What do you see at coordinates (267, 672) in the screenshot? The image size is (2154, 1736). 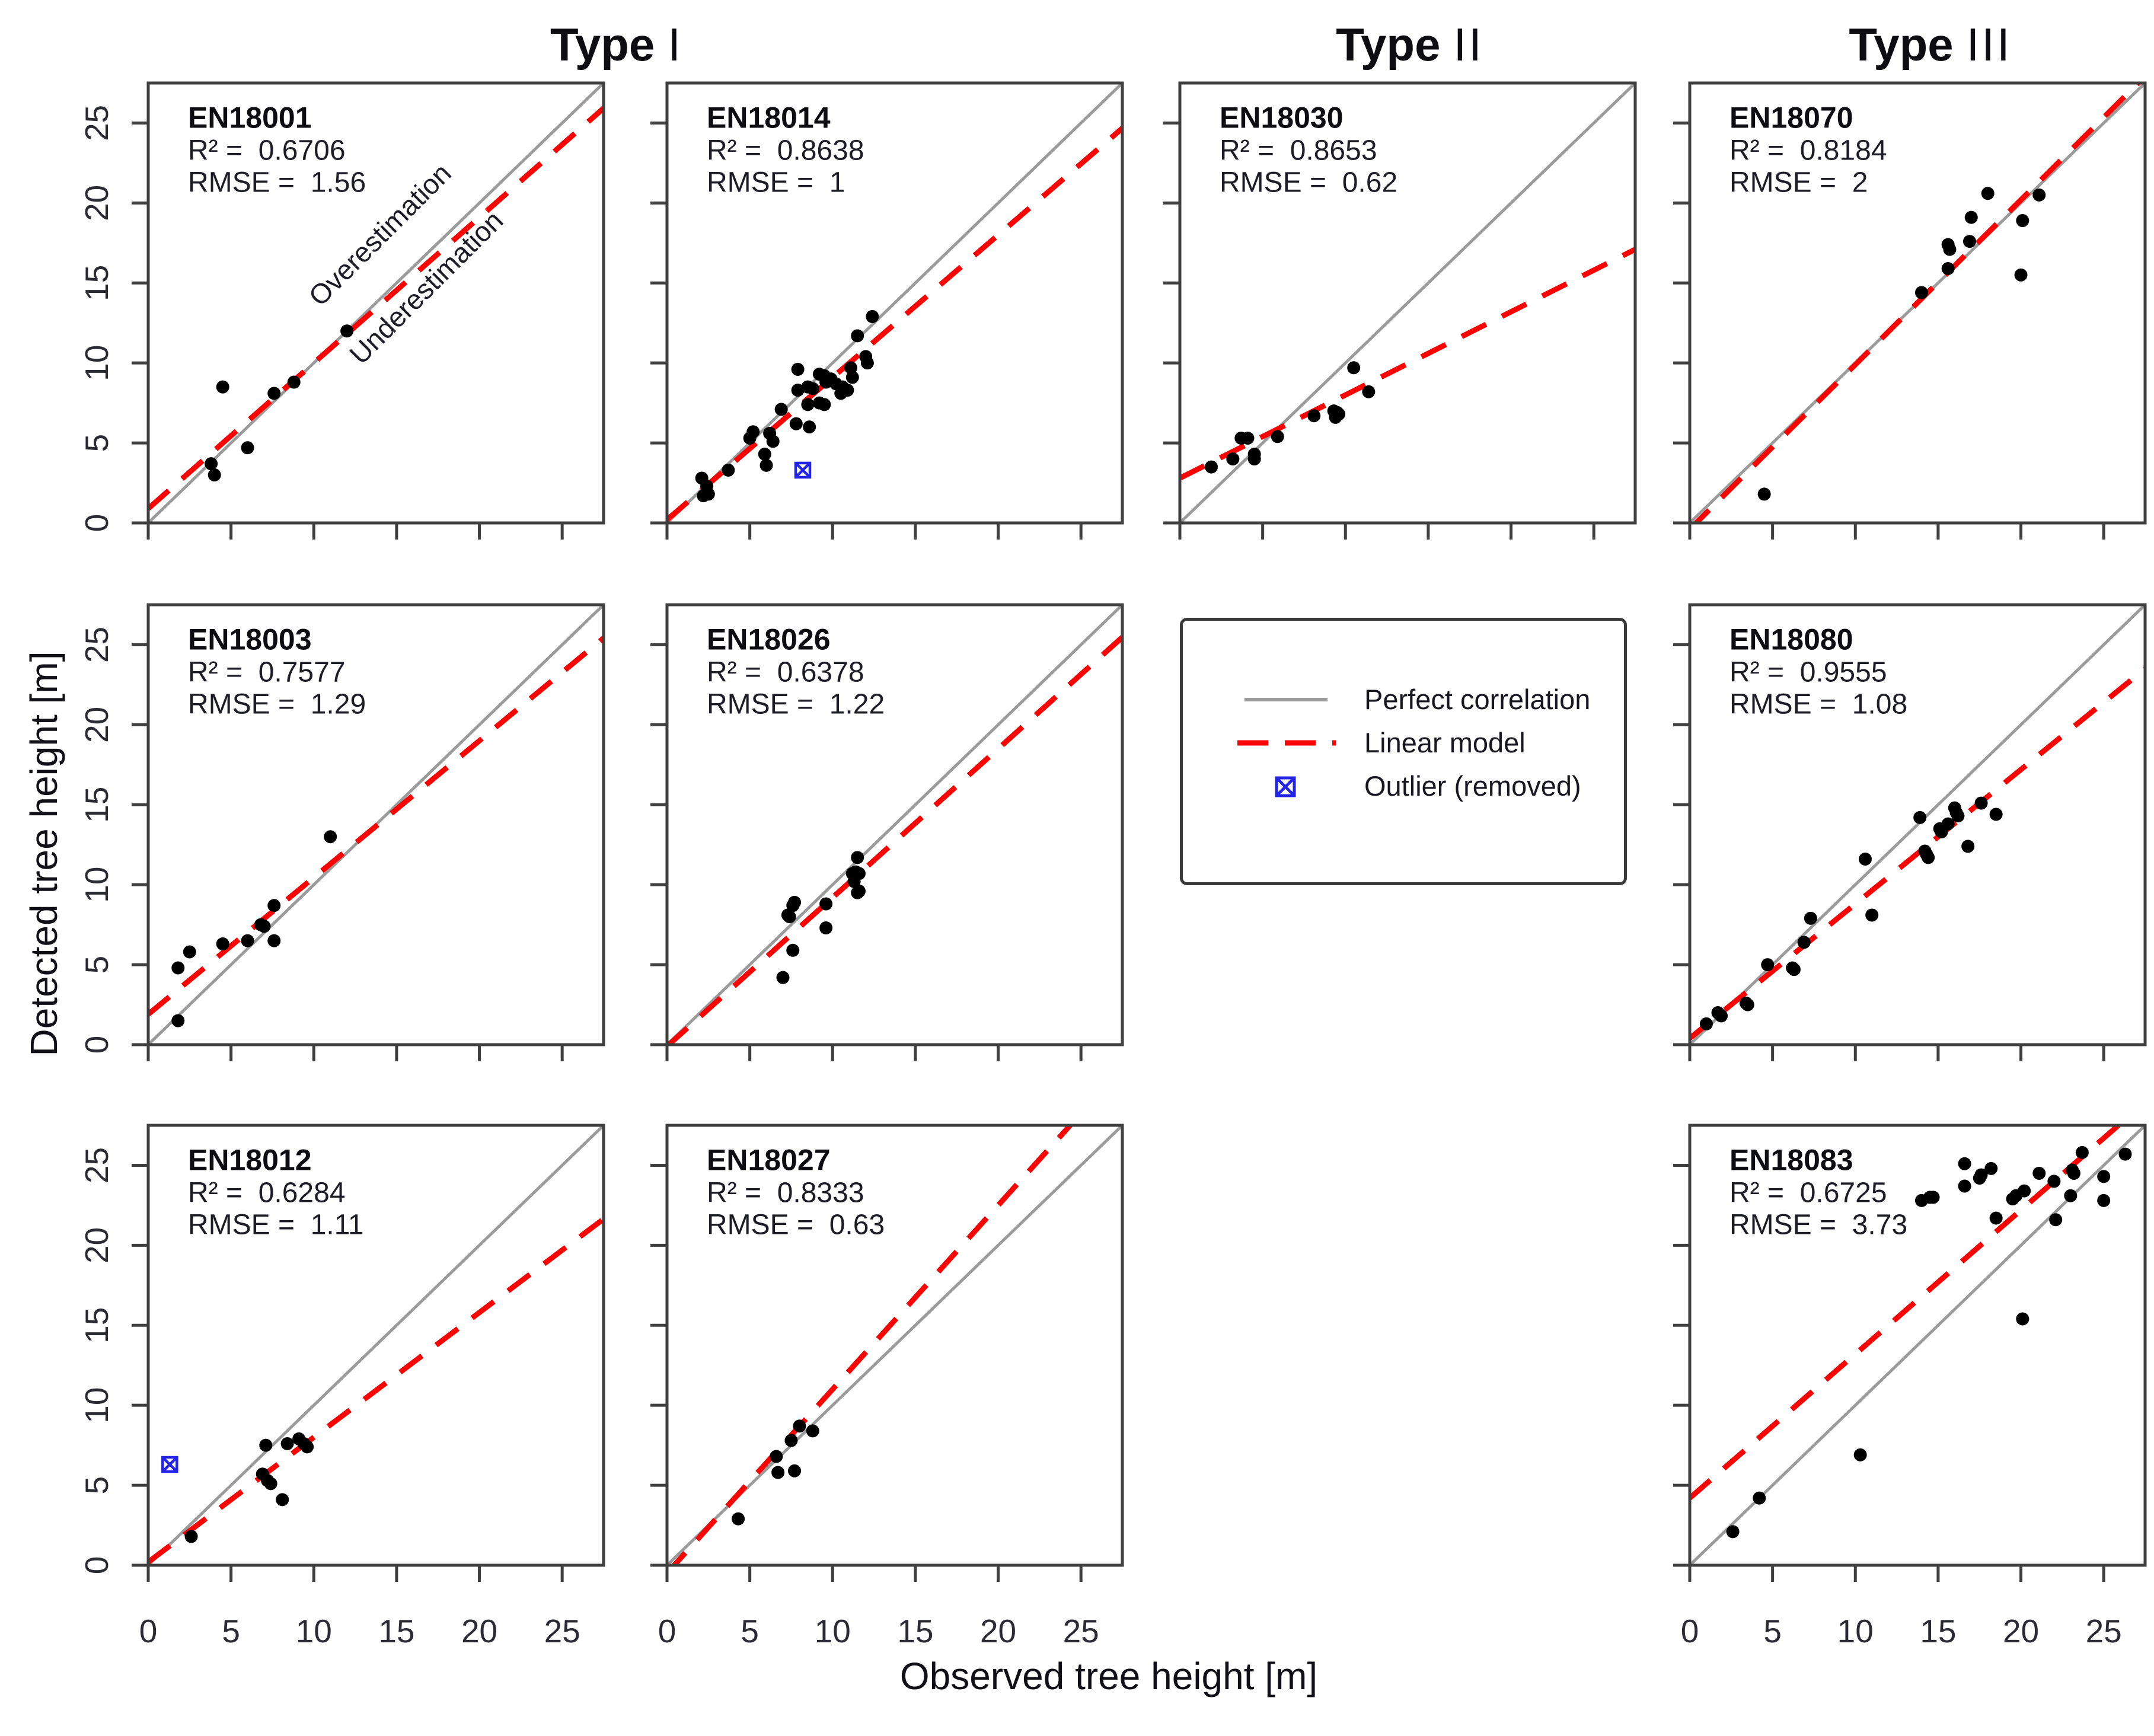 I see `r2-label: R² = 0.7577` at bounding box center [267, 672].